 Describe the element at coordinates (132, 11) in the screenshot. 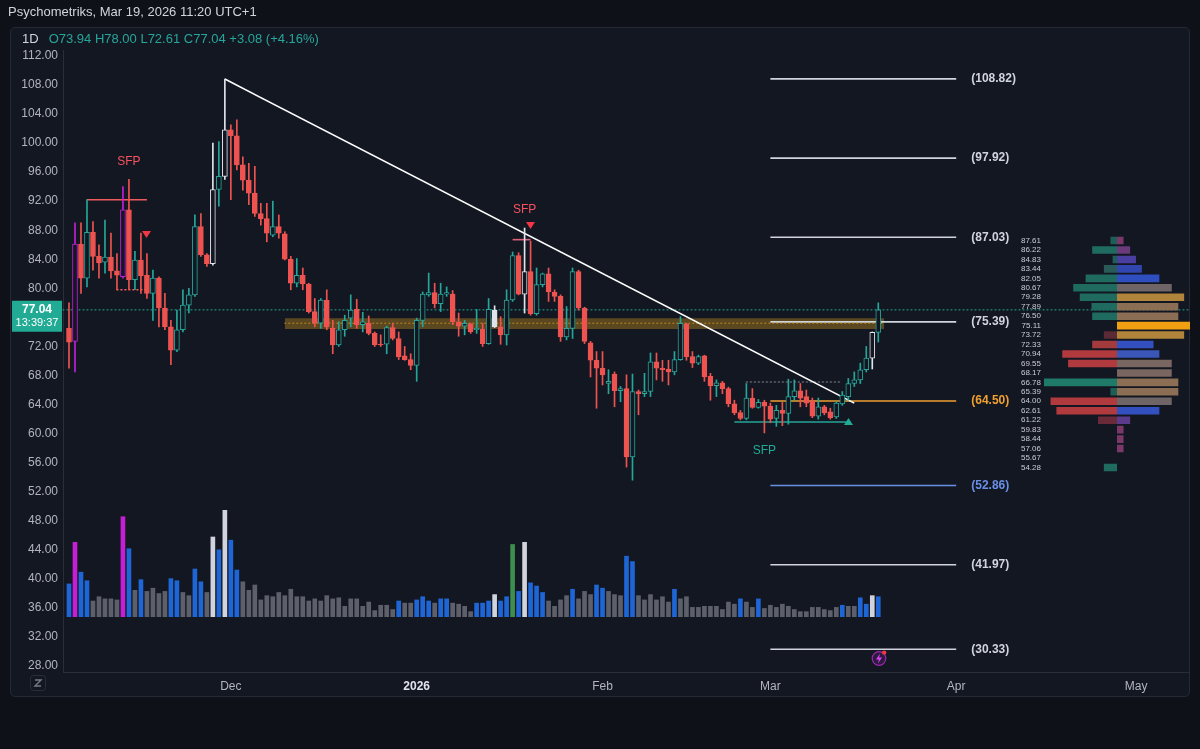

I see `text: Psychometriks, Mar 19, 2026 11:20 UTC+1` at that location.